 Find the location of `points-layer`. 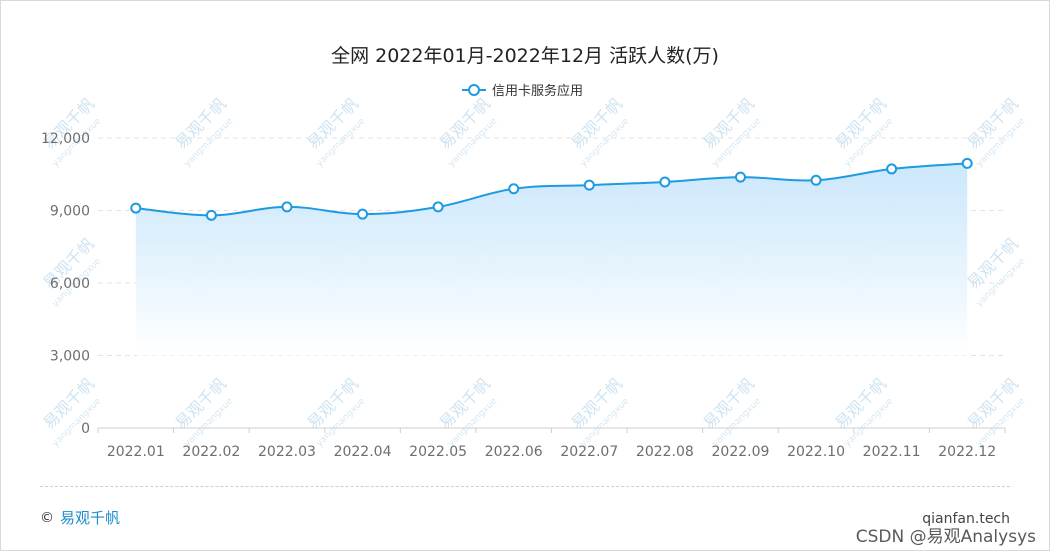

points-layer is located at coordinates (551, 189).